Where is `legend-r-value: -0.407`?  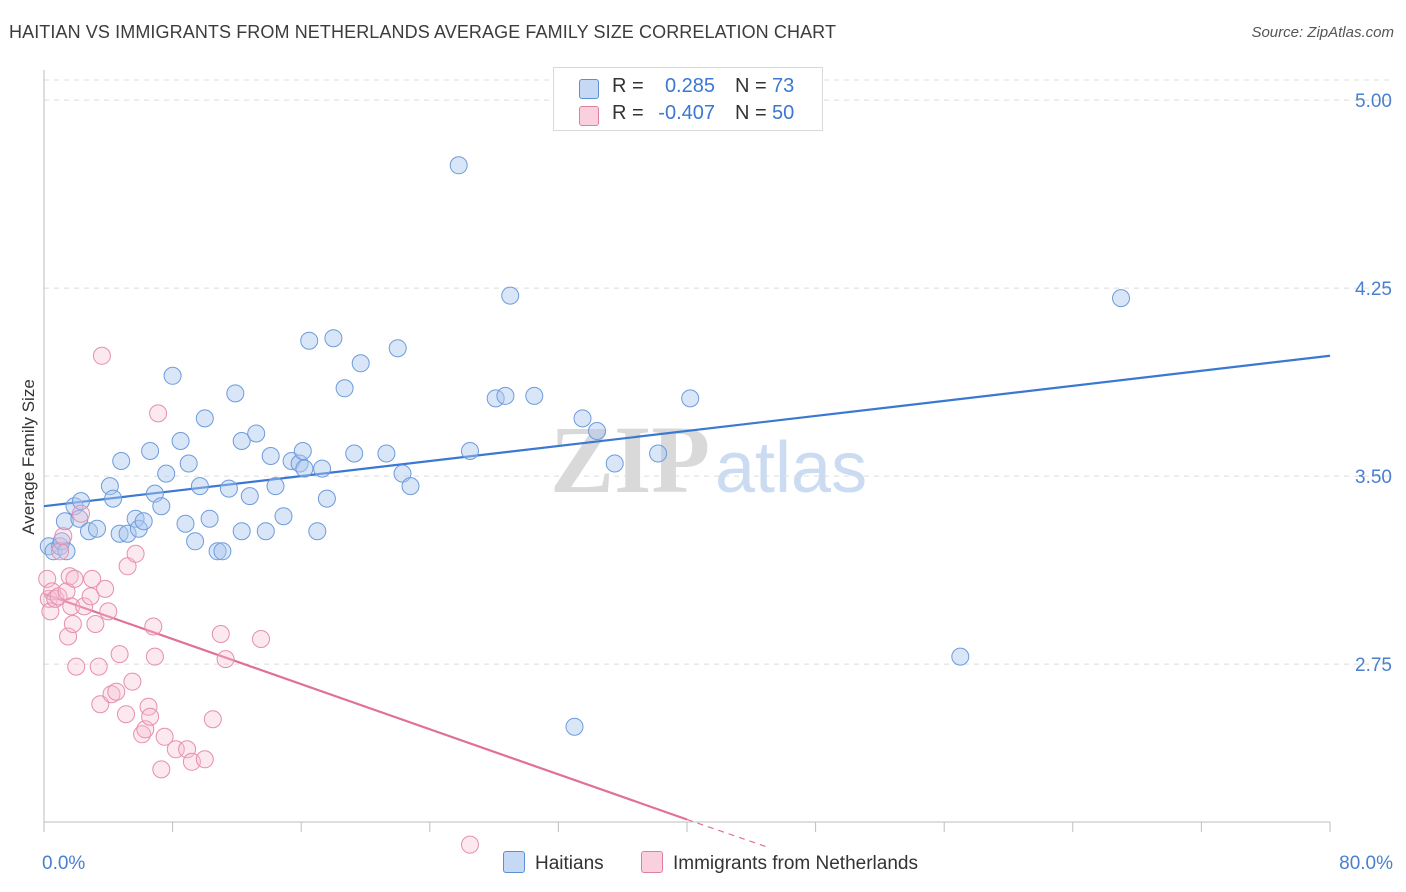
legend-r-value: -0.407 is located at coordinates (686, 113).